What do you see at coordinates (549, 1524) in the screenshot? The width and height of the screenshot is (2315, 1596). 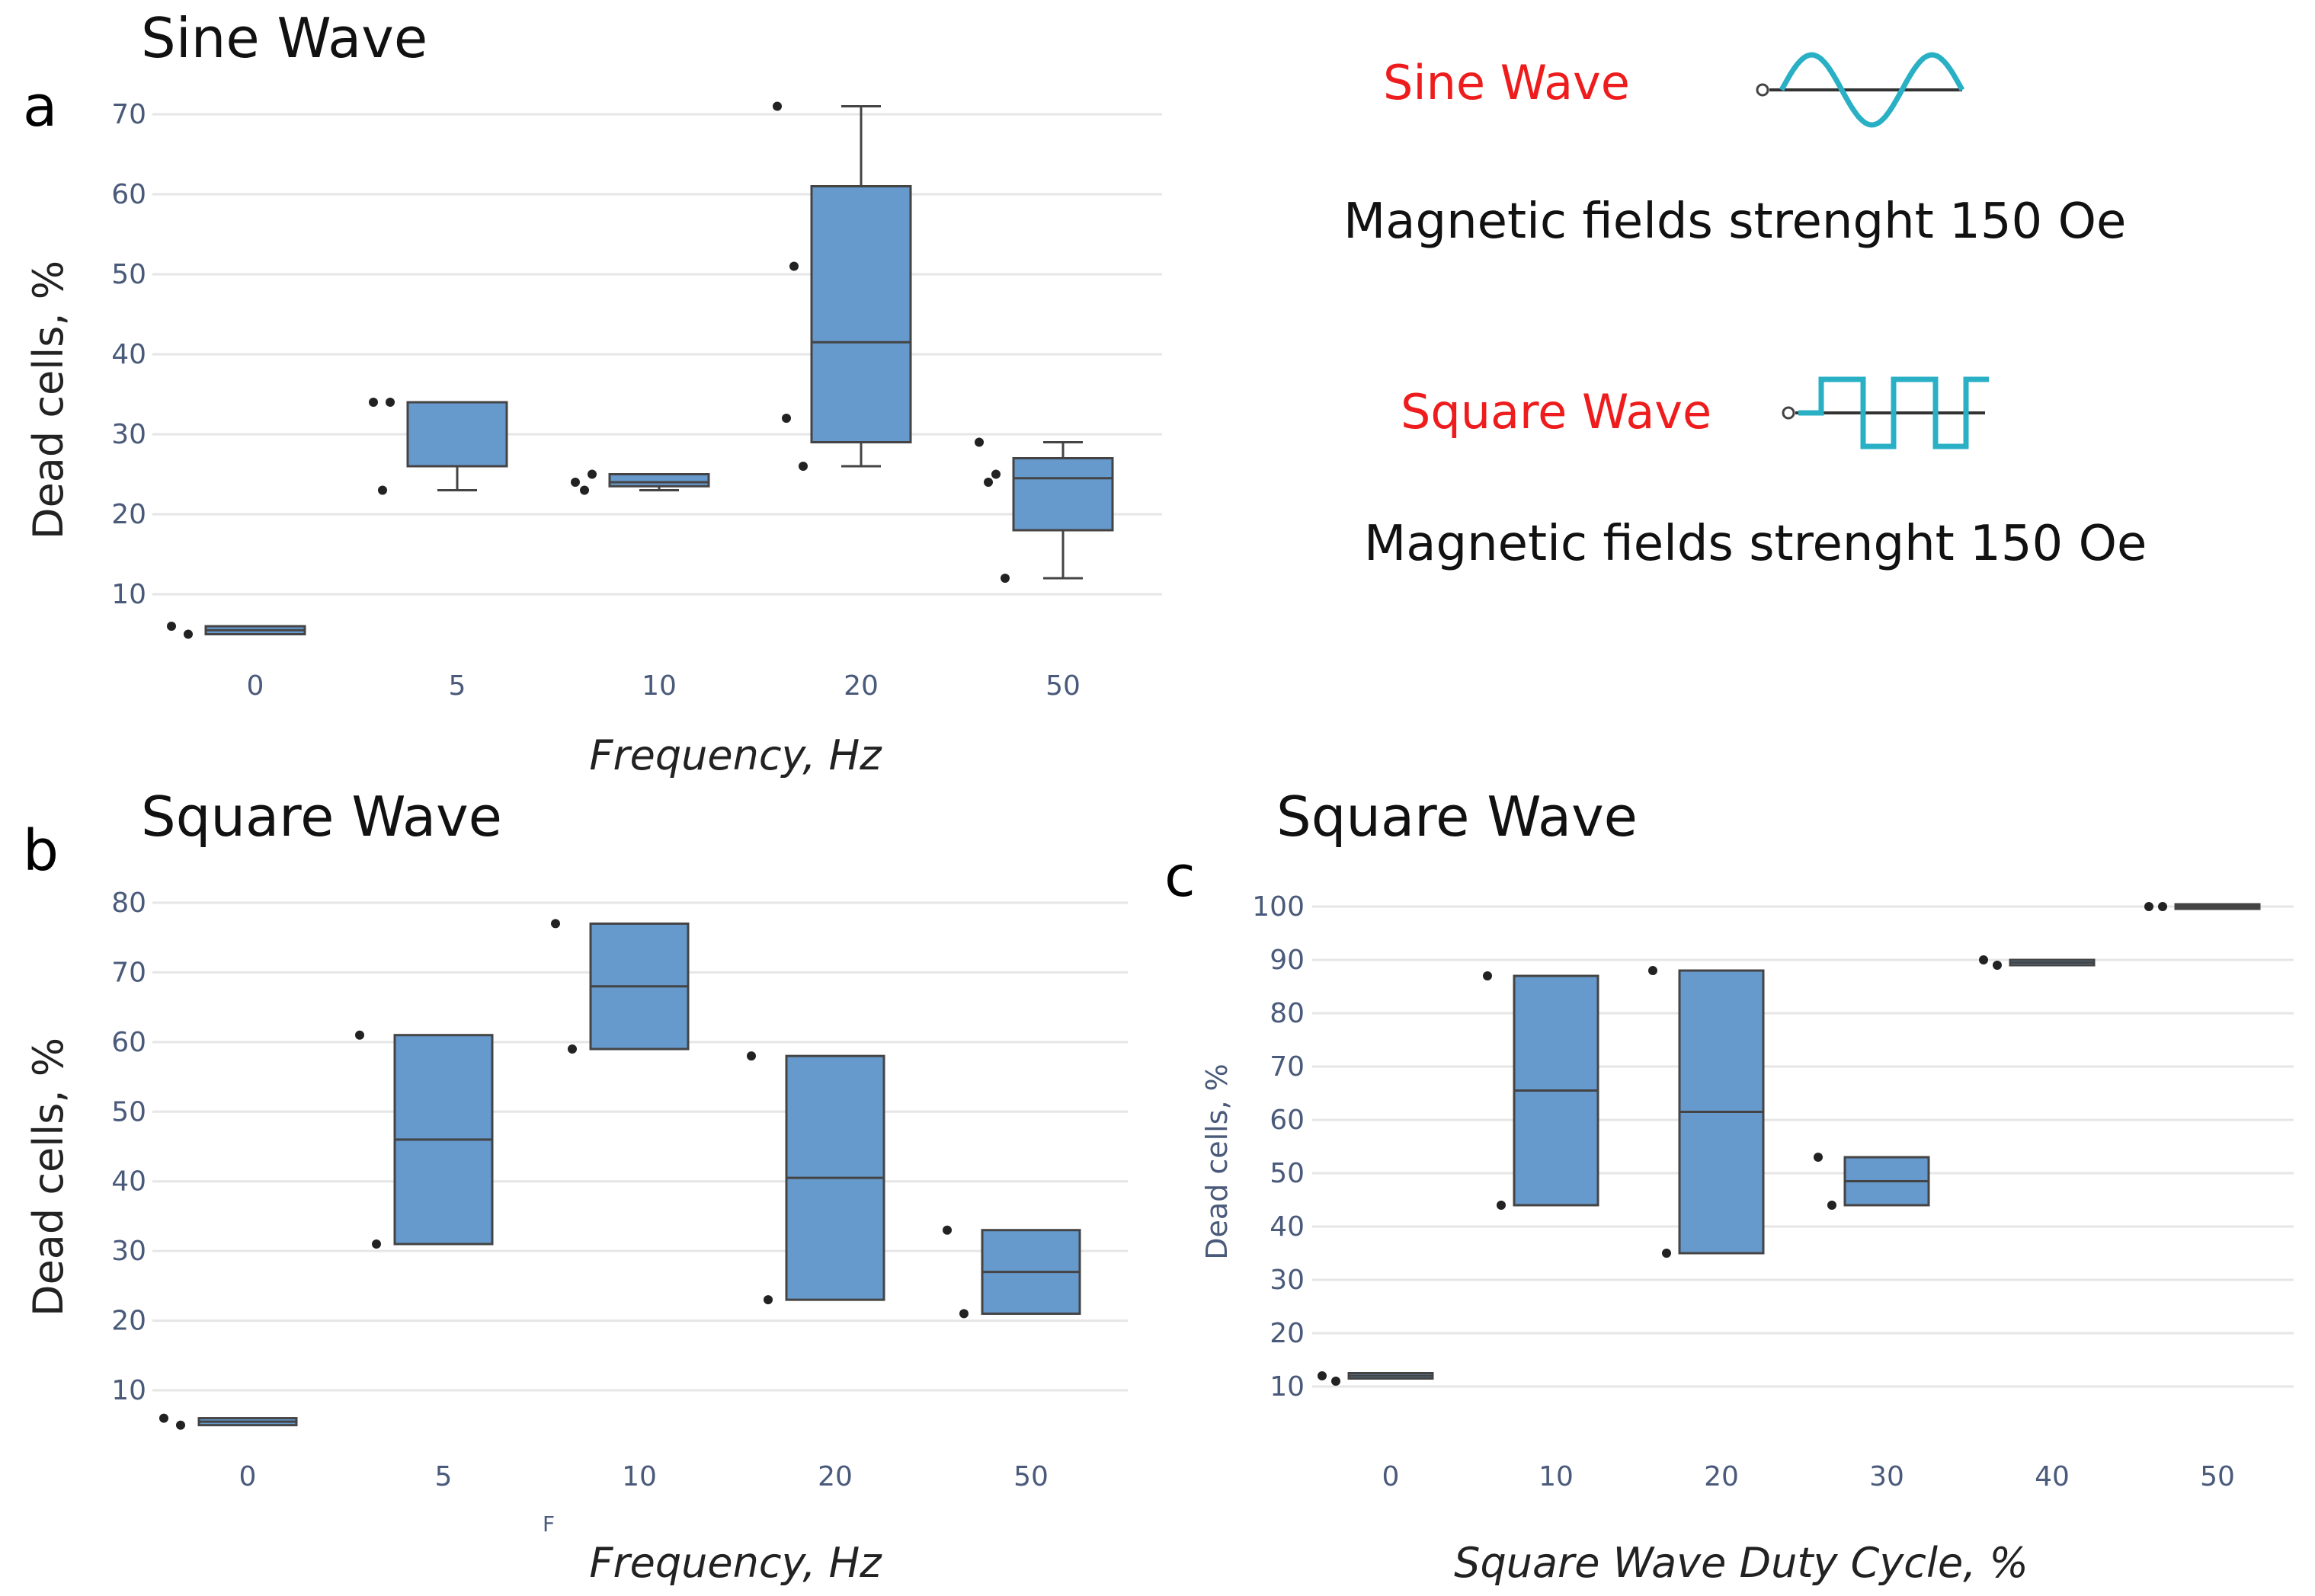 I see `stray-tick-text: F` at bounding box center [549, 1524].